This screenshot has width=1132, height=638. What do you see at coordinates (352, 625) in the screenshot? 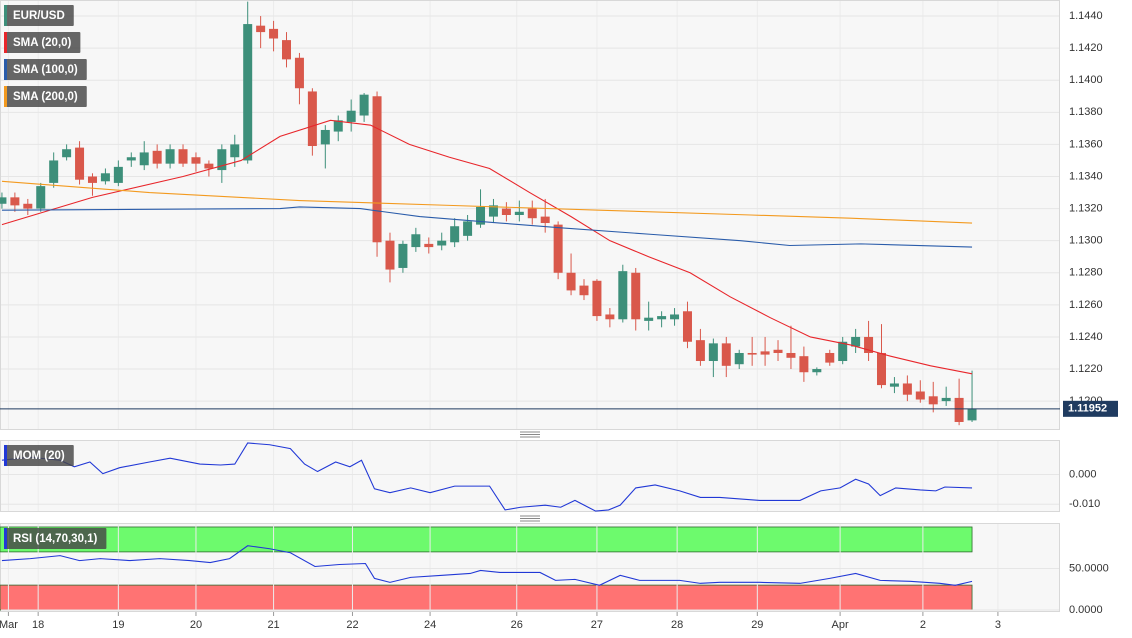
I see `x-tick-label: 22` at bounding box center [352, 625].